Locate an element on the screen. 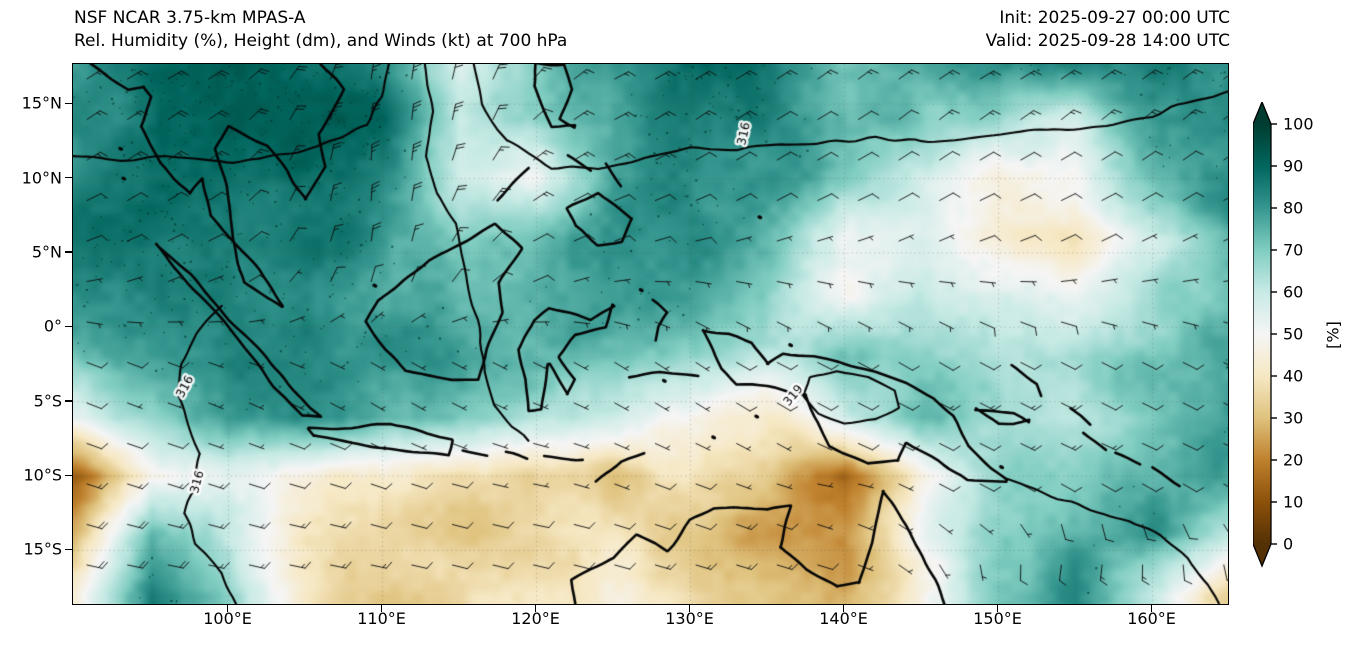 Image resolution: width=1361 pixels, height=649 pixels. colorbar-tick-label: 60 is located at coordinates (1293, 292).